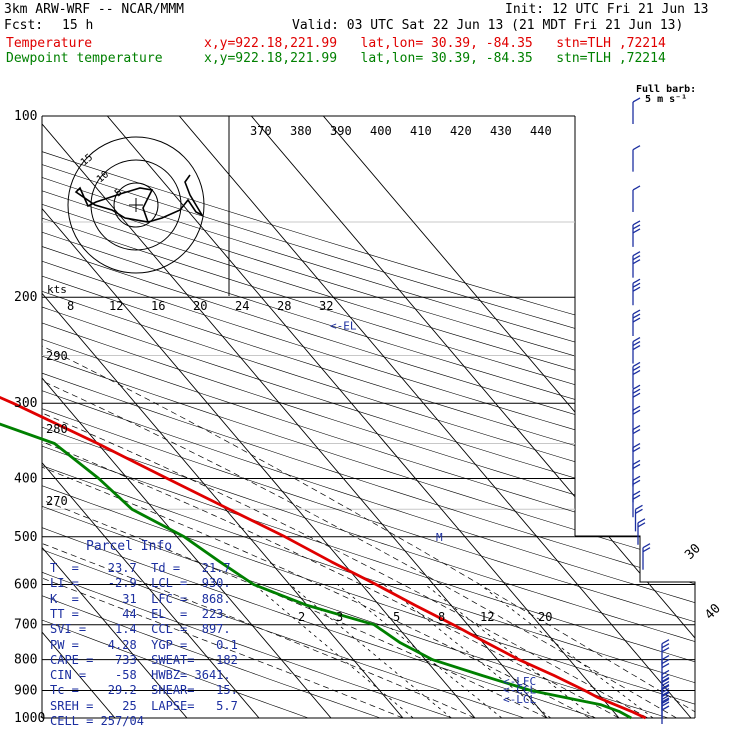 The image size is (740, 740). What do you see at coordinates (129, 546) in the screenshot?
I see `parcel-info-title: Parcel Info` at bounding box center [129, 546].